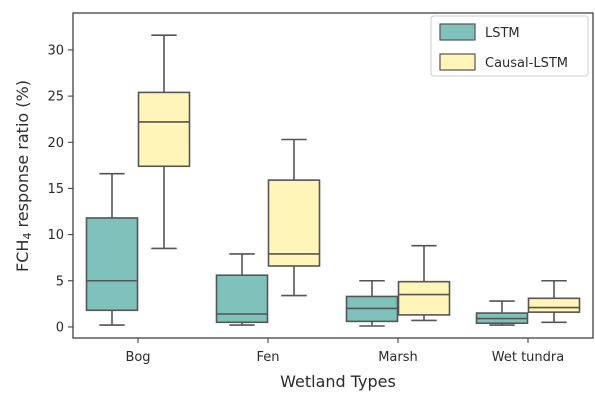 This screenshot has width=595, height=398. What do you see at coordinates (55, 143) in the screenshot?
I see `y-tick-label: 20` at bounding box center [55, 143].